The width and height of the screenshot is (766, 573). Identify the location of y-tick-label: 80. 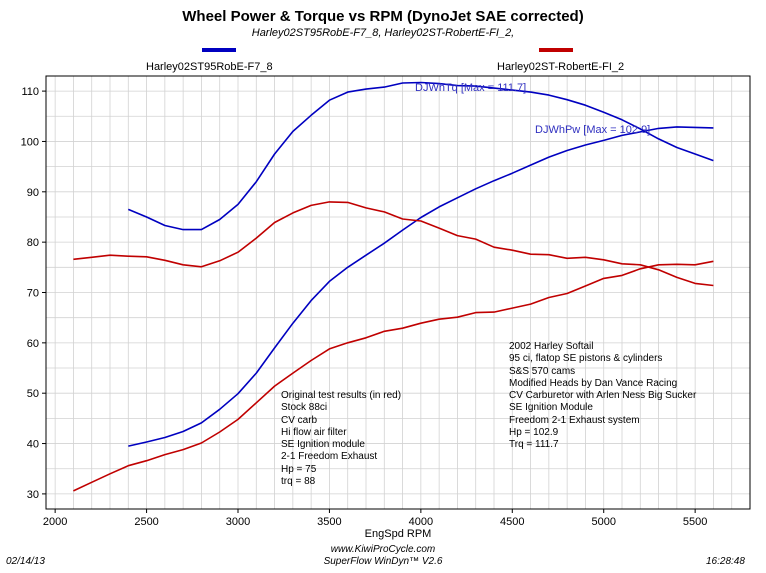
(33, 243).